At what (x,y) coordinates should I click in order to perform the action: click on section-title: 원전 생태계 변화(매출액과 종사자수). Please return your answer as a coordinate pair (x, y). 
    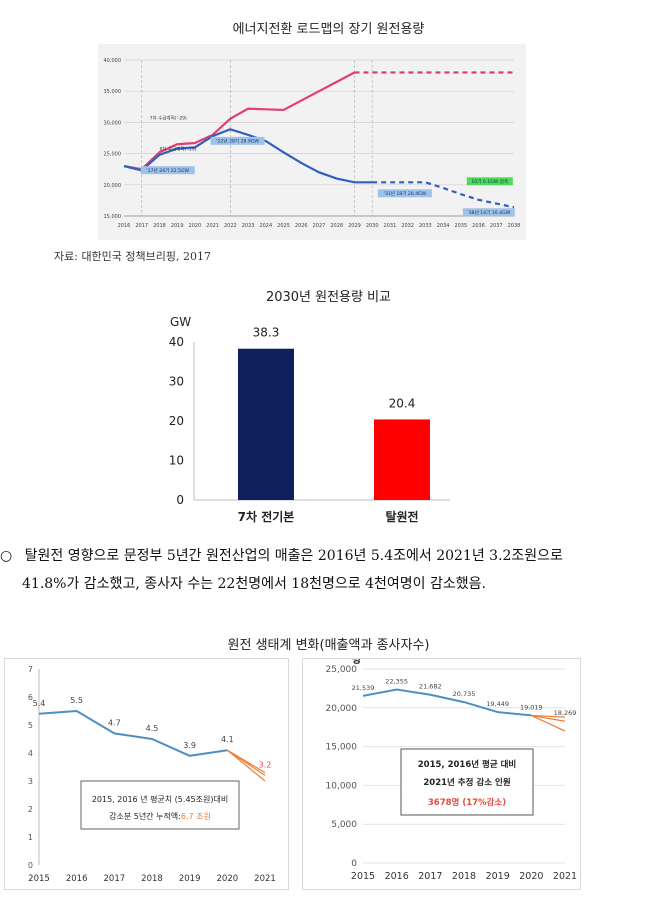
    Looking at the image, I should click on (328, 645).